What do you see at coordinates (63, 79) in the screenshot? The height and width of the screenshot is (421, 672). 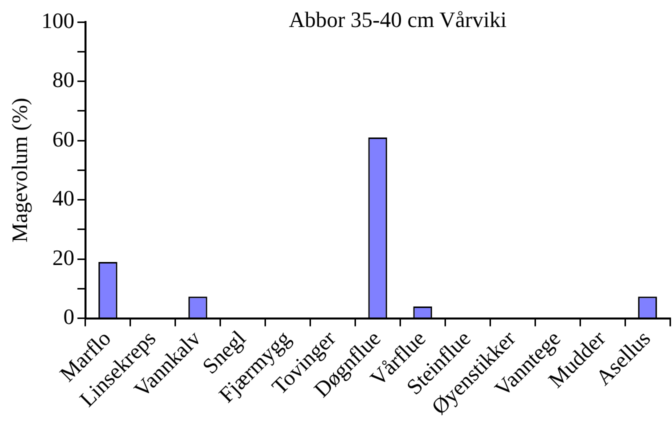 I see `y-tick-label: 80` at bounding box center [63, 79].